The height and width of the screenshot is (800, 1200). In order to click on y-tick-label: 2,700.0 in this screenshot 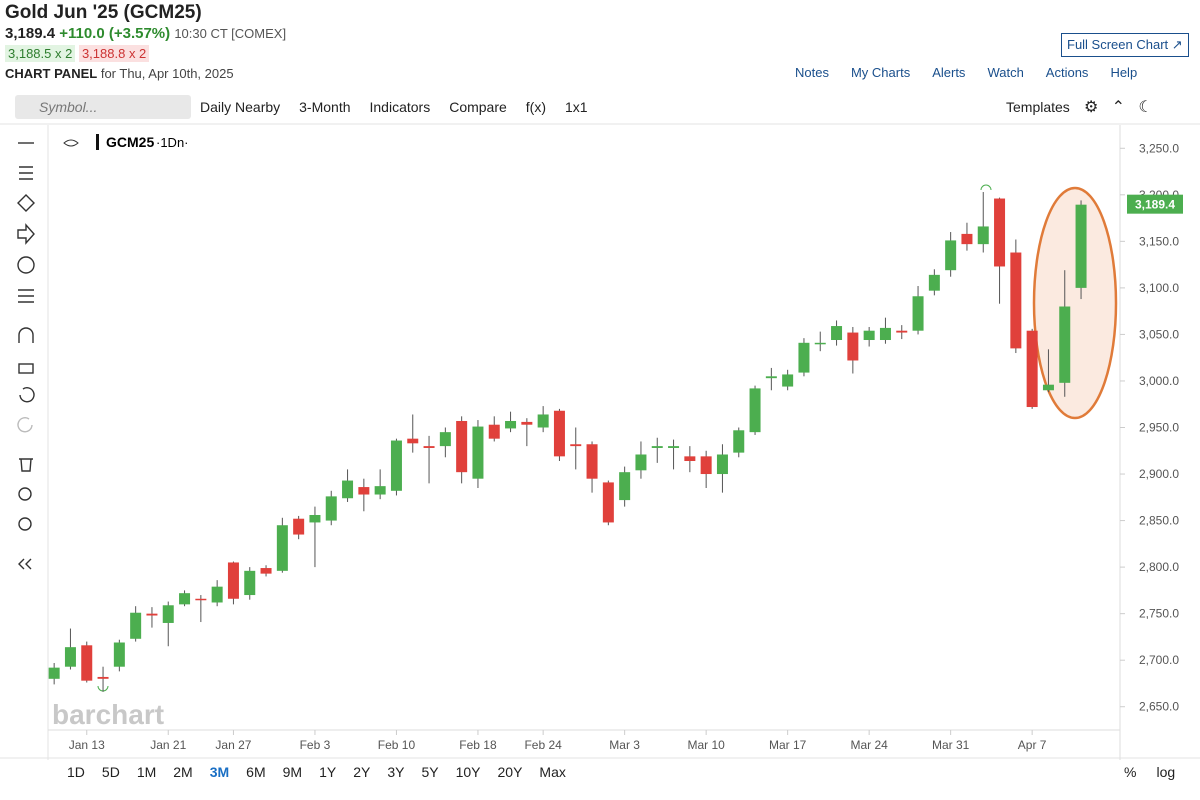, I will do `click(1159, 660)`.